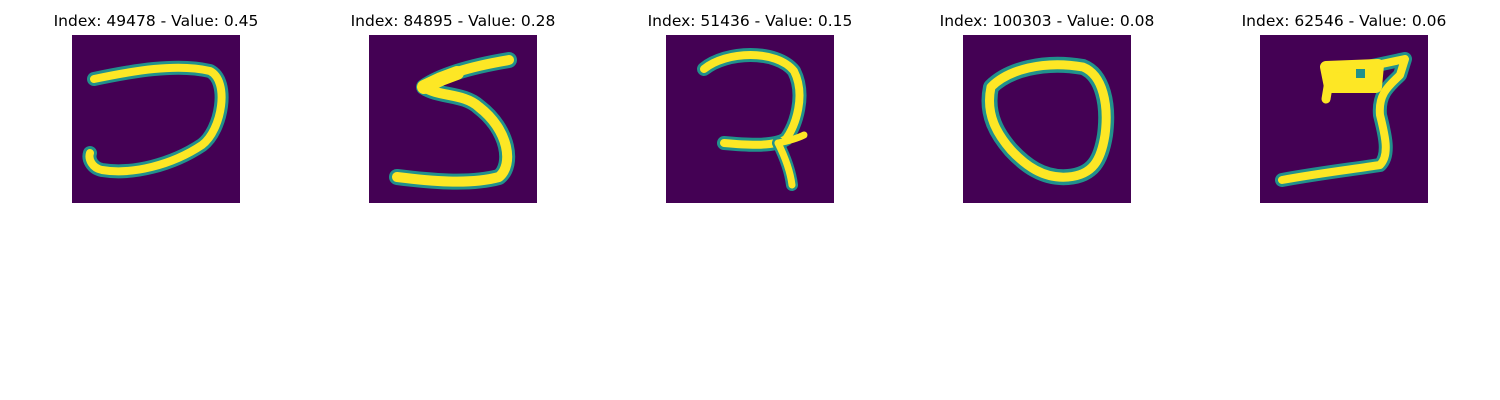 Image resolution: width=1500 pixels, height=400 pixels. Describe the element at coordinates (1047, 21) in the screenshot. I see `panel-title: Index: 100303 - Value: 0.08` at that location.